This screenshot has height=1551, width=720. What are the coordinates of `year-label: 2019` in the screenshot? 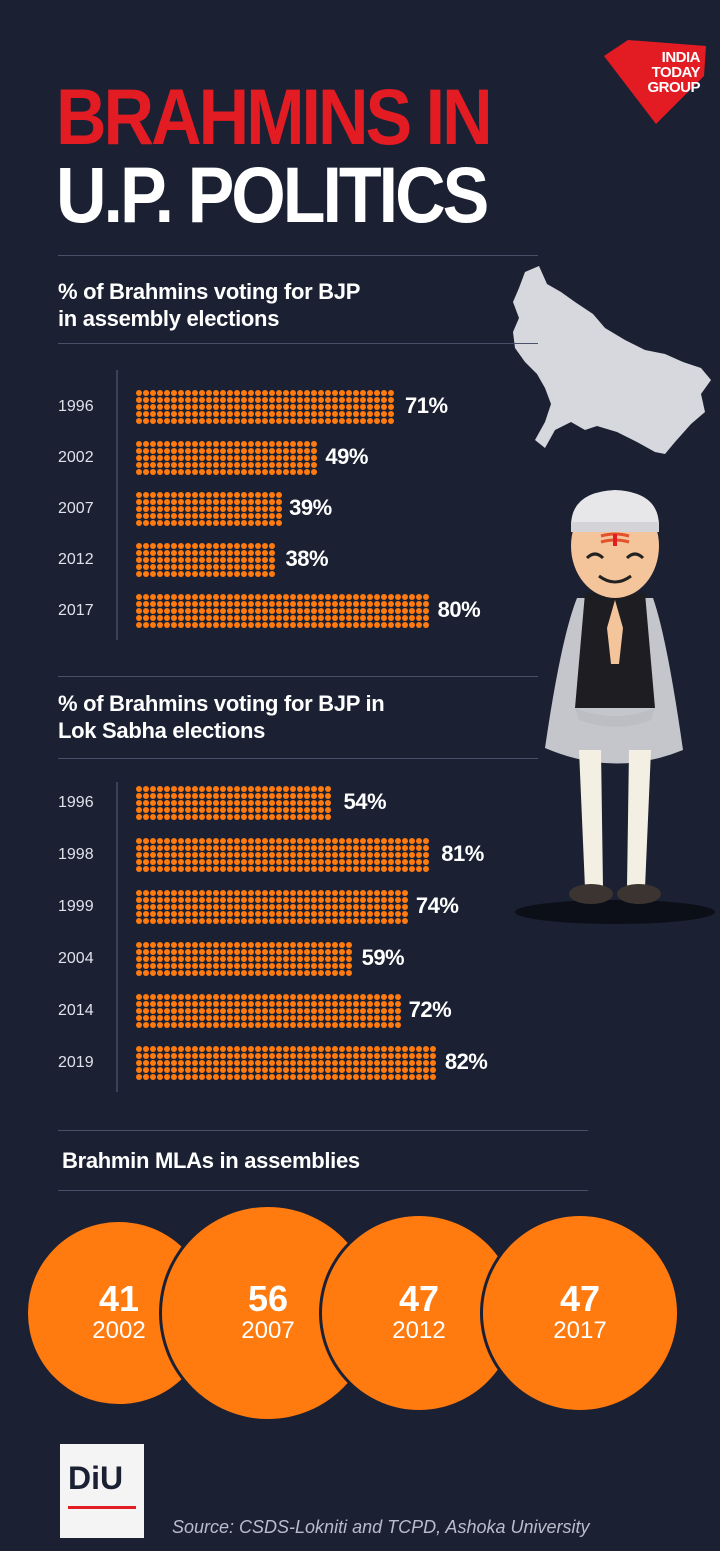 It's located at (76, 1062).